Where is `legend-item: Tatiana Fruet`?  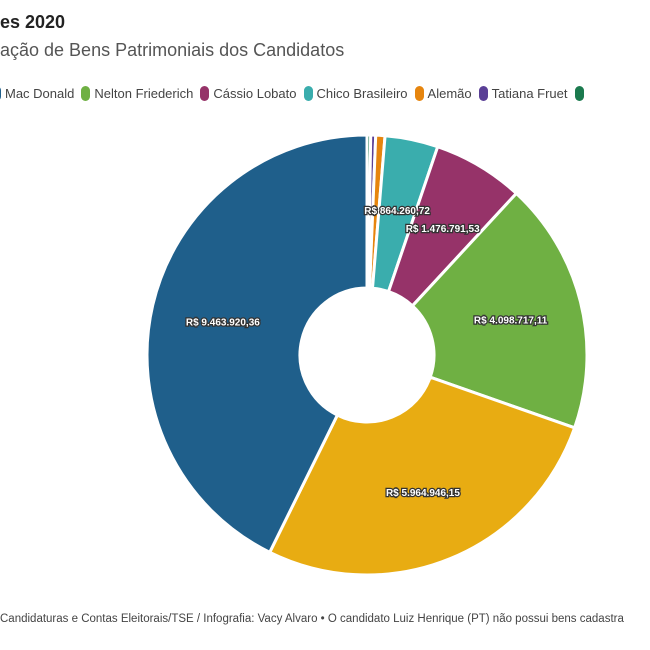
legend-item: Tatiana Fruet is located at coordinates (523, 93).